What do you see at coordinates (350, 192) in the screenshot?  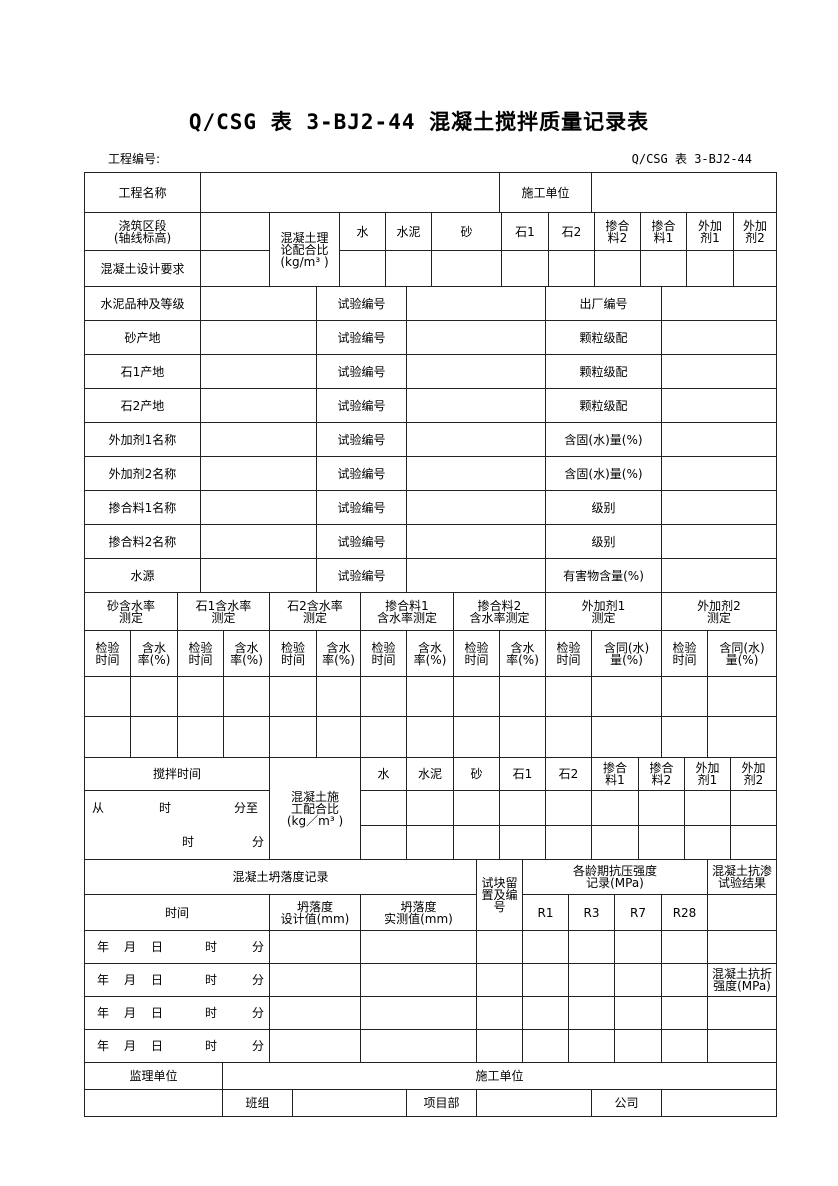 I see `input-project-name` at bounding box center [350, 192].